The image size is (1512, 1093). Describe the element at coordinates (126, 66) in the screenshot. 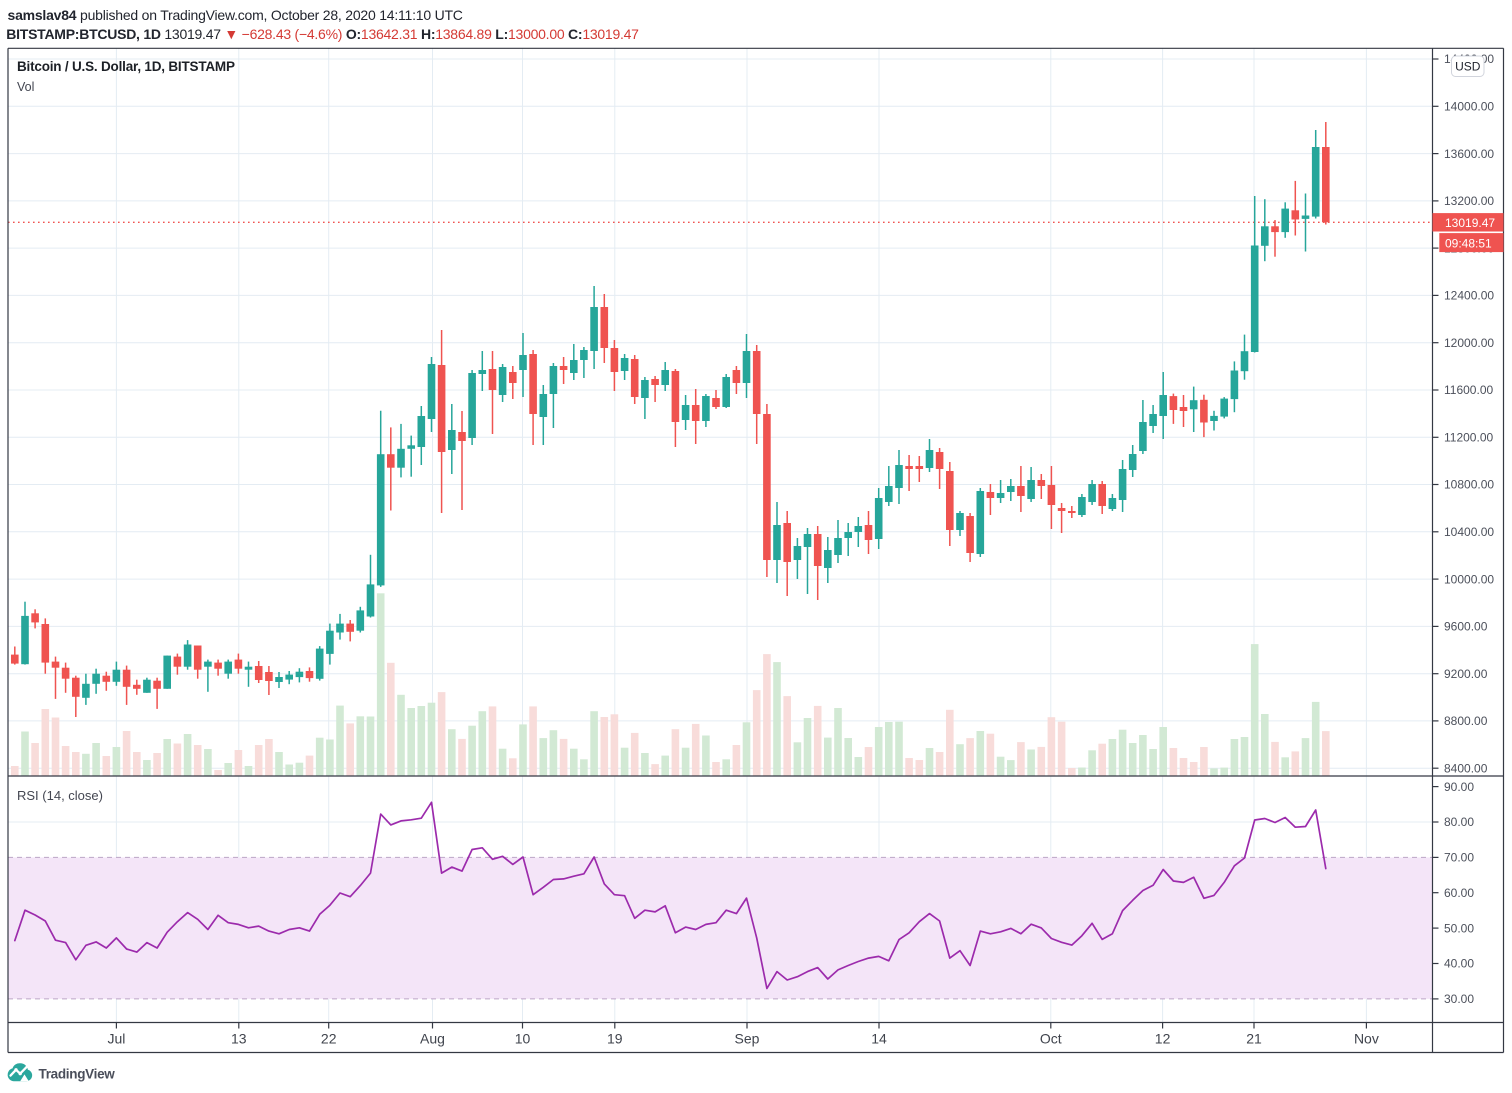

I see `svg-text:Bitcoin / U.S. Dollar, 1D, BIT: Bitcoin / U.S. Dollar, 1D, BITSTAMP` at that location.